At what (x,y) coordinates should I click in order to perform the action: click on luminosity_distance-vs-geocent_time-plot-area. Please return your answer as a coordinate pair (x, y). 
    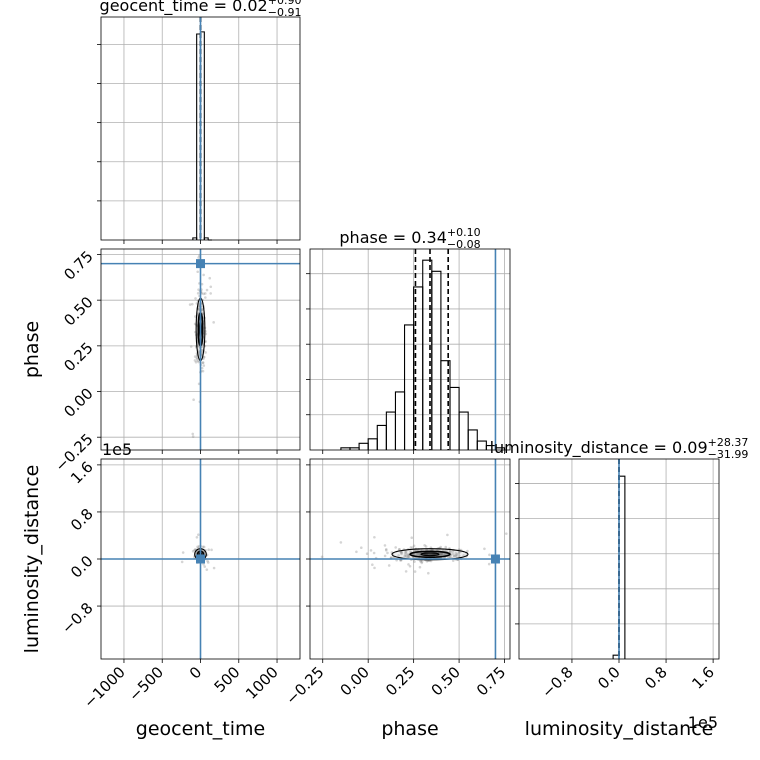
    Looking at the image, I should click on (200, 559).